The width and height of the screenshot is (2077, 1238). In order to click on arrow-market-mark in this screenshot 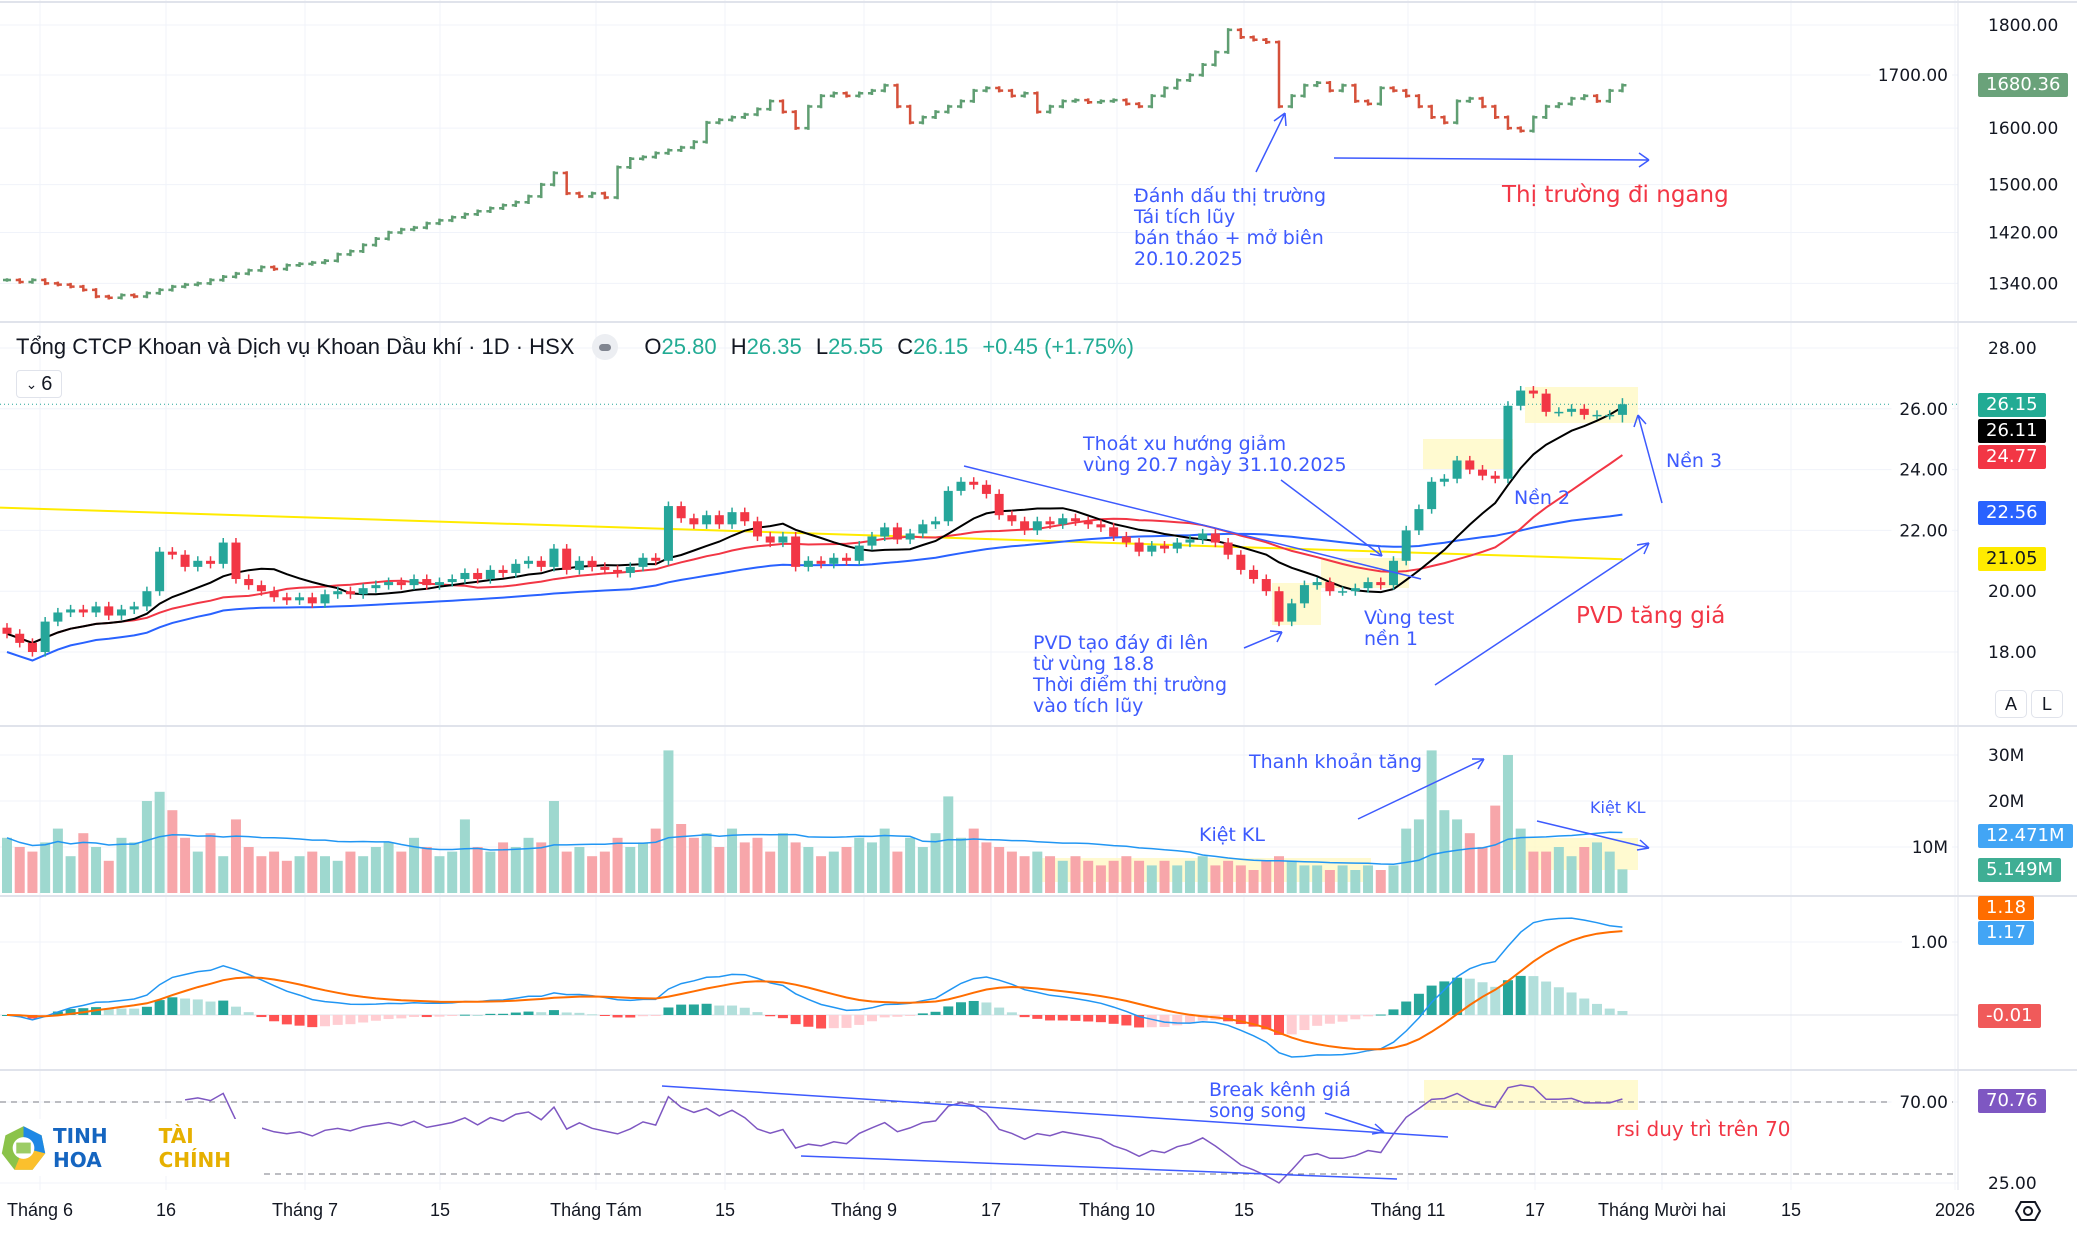, I will do `click(1271, 142)`.